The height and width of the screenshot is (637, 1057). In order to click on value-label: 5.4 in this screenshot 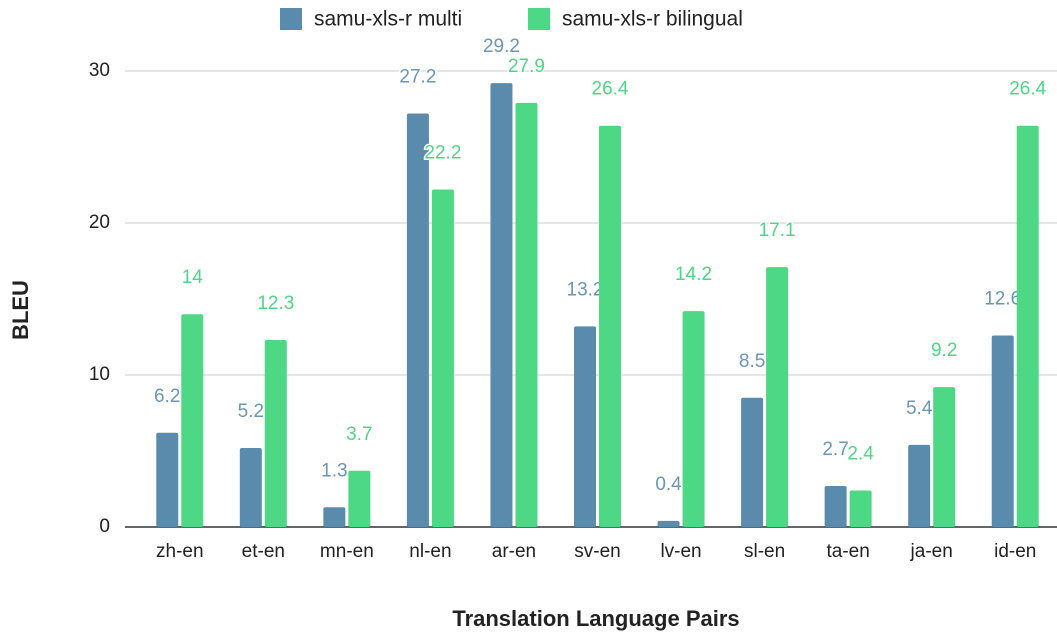, I will do `click(919, 408)`.